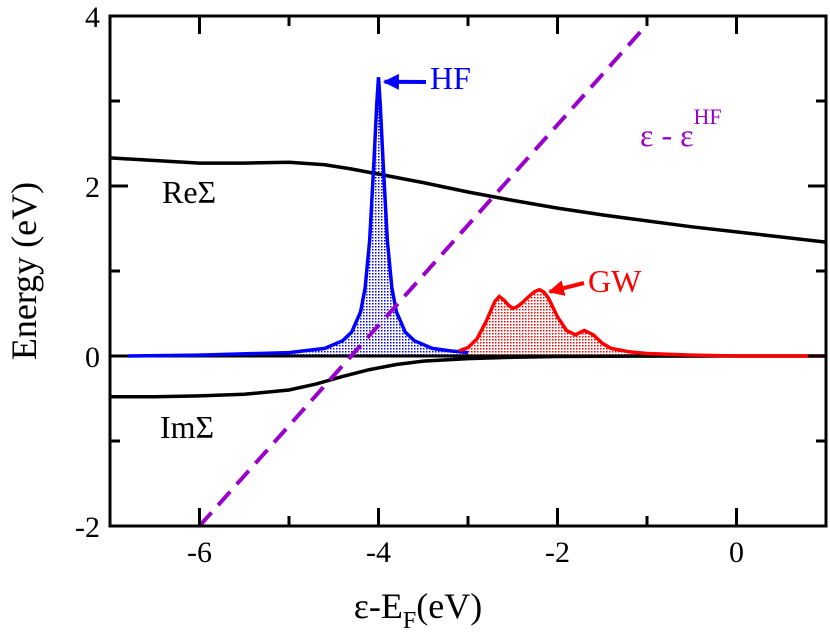  I want to click on x-tick-label: -6, so click(199, 552).